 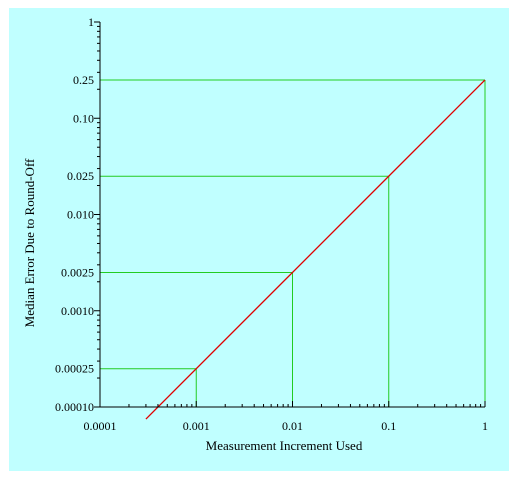 I want to click on x-tick-label: 1, so click(x=485, y=426).